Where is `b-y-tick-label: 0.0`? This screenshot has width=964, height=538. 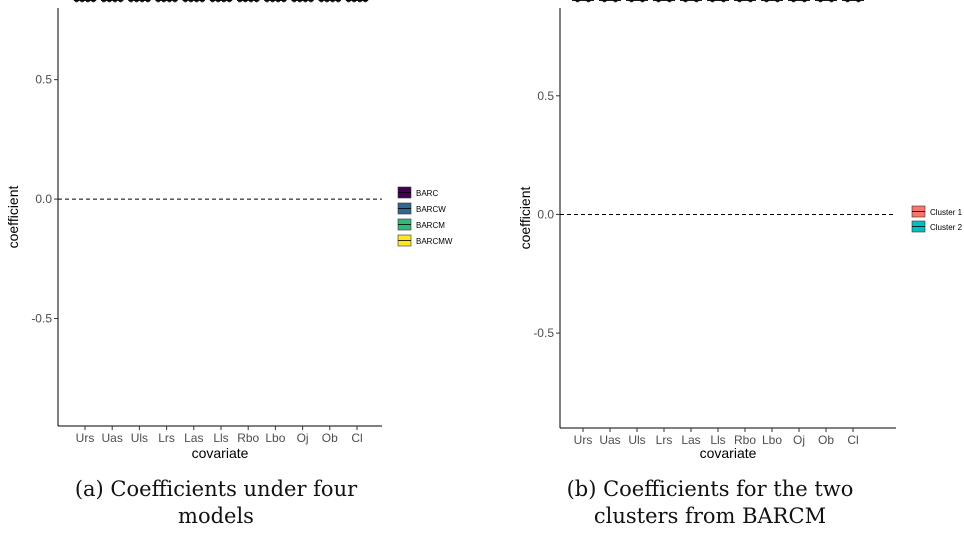 b-y-tick-label: 0.0 is located at coordinates (545, 214).